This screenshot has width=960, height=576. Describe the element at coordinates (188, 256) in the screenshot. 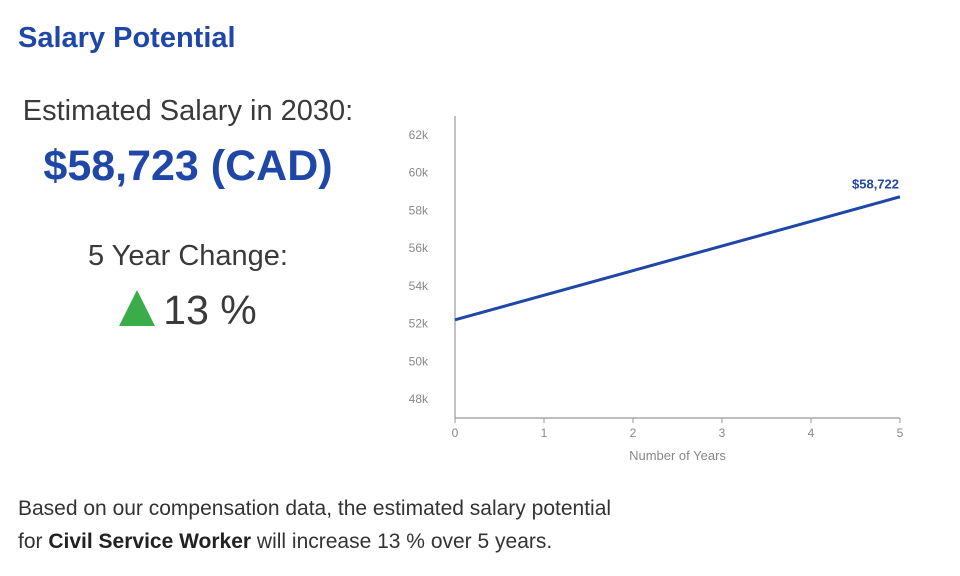

I see `five-year-change-label: 5 Year Change:` at that location.